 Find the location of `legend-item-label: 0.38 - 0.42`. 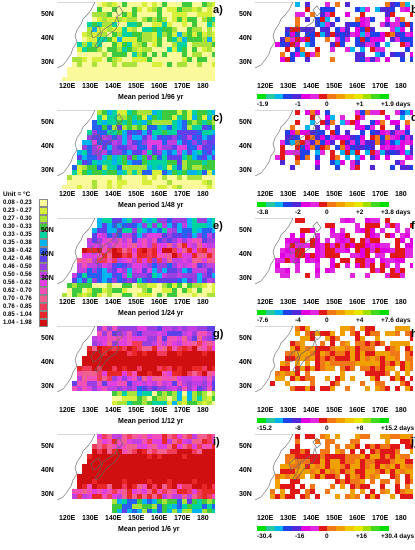

legend-item-label: 0.38 - 0.42 is located at coordinates (17, 250).